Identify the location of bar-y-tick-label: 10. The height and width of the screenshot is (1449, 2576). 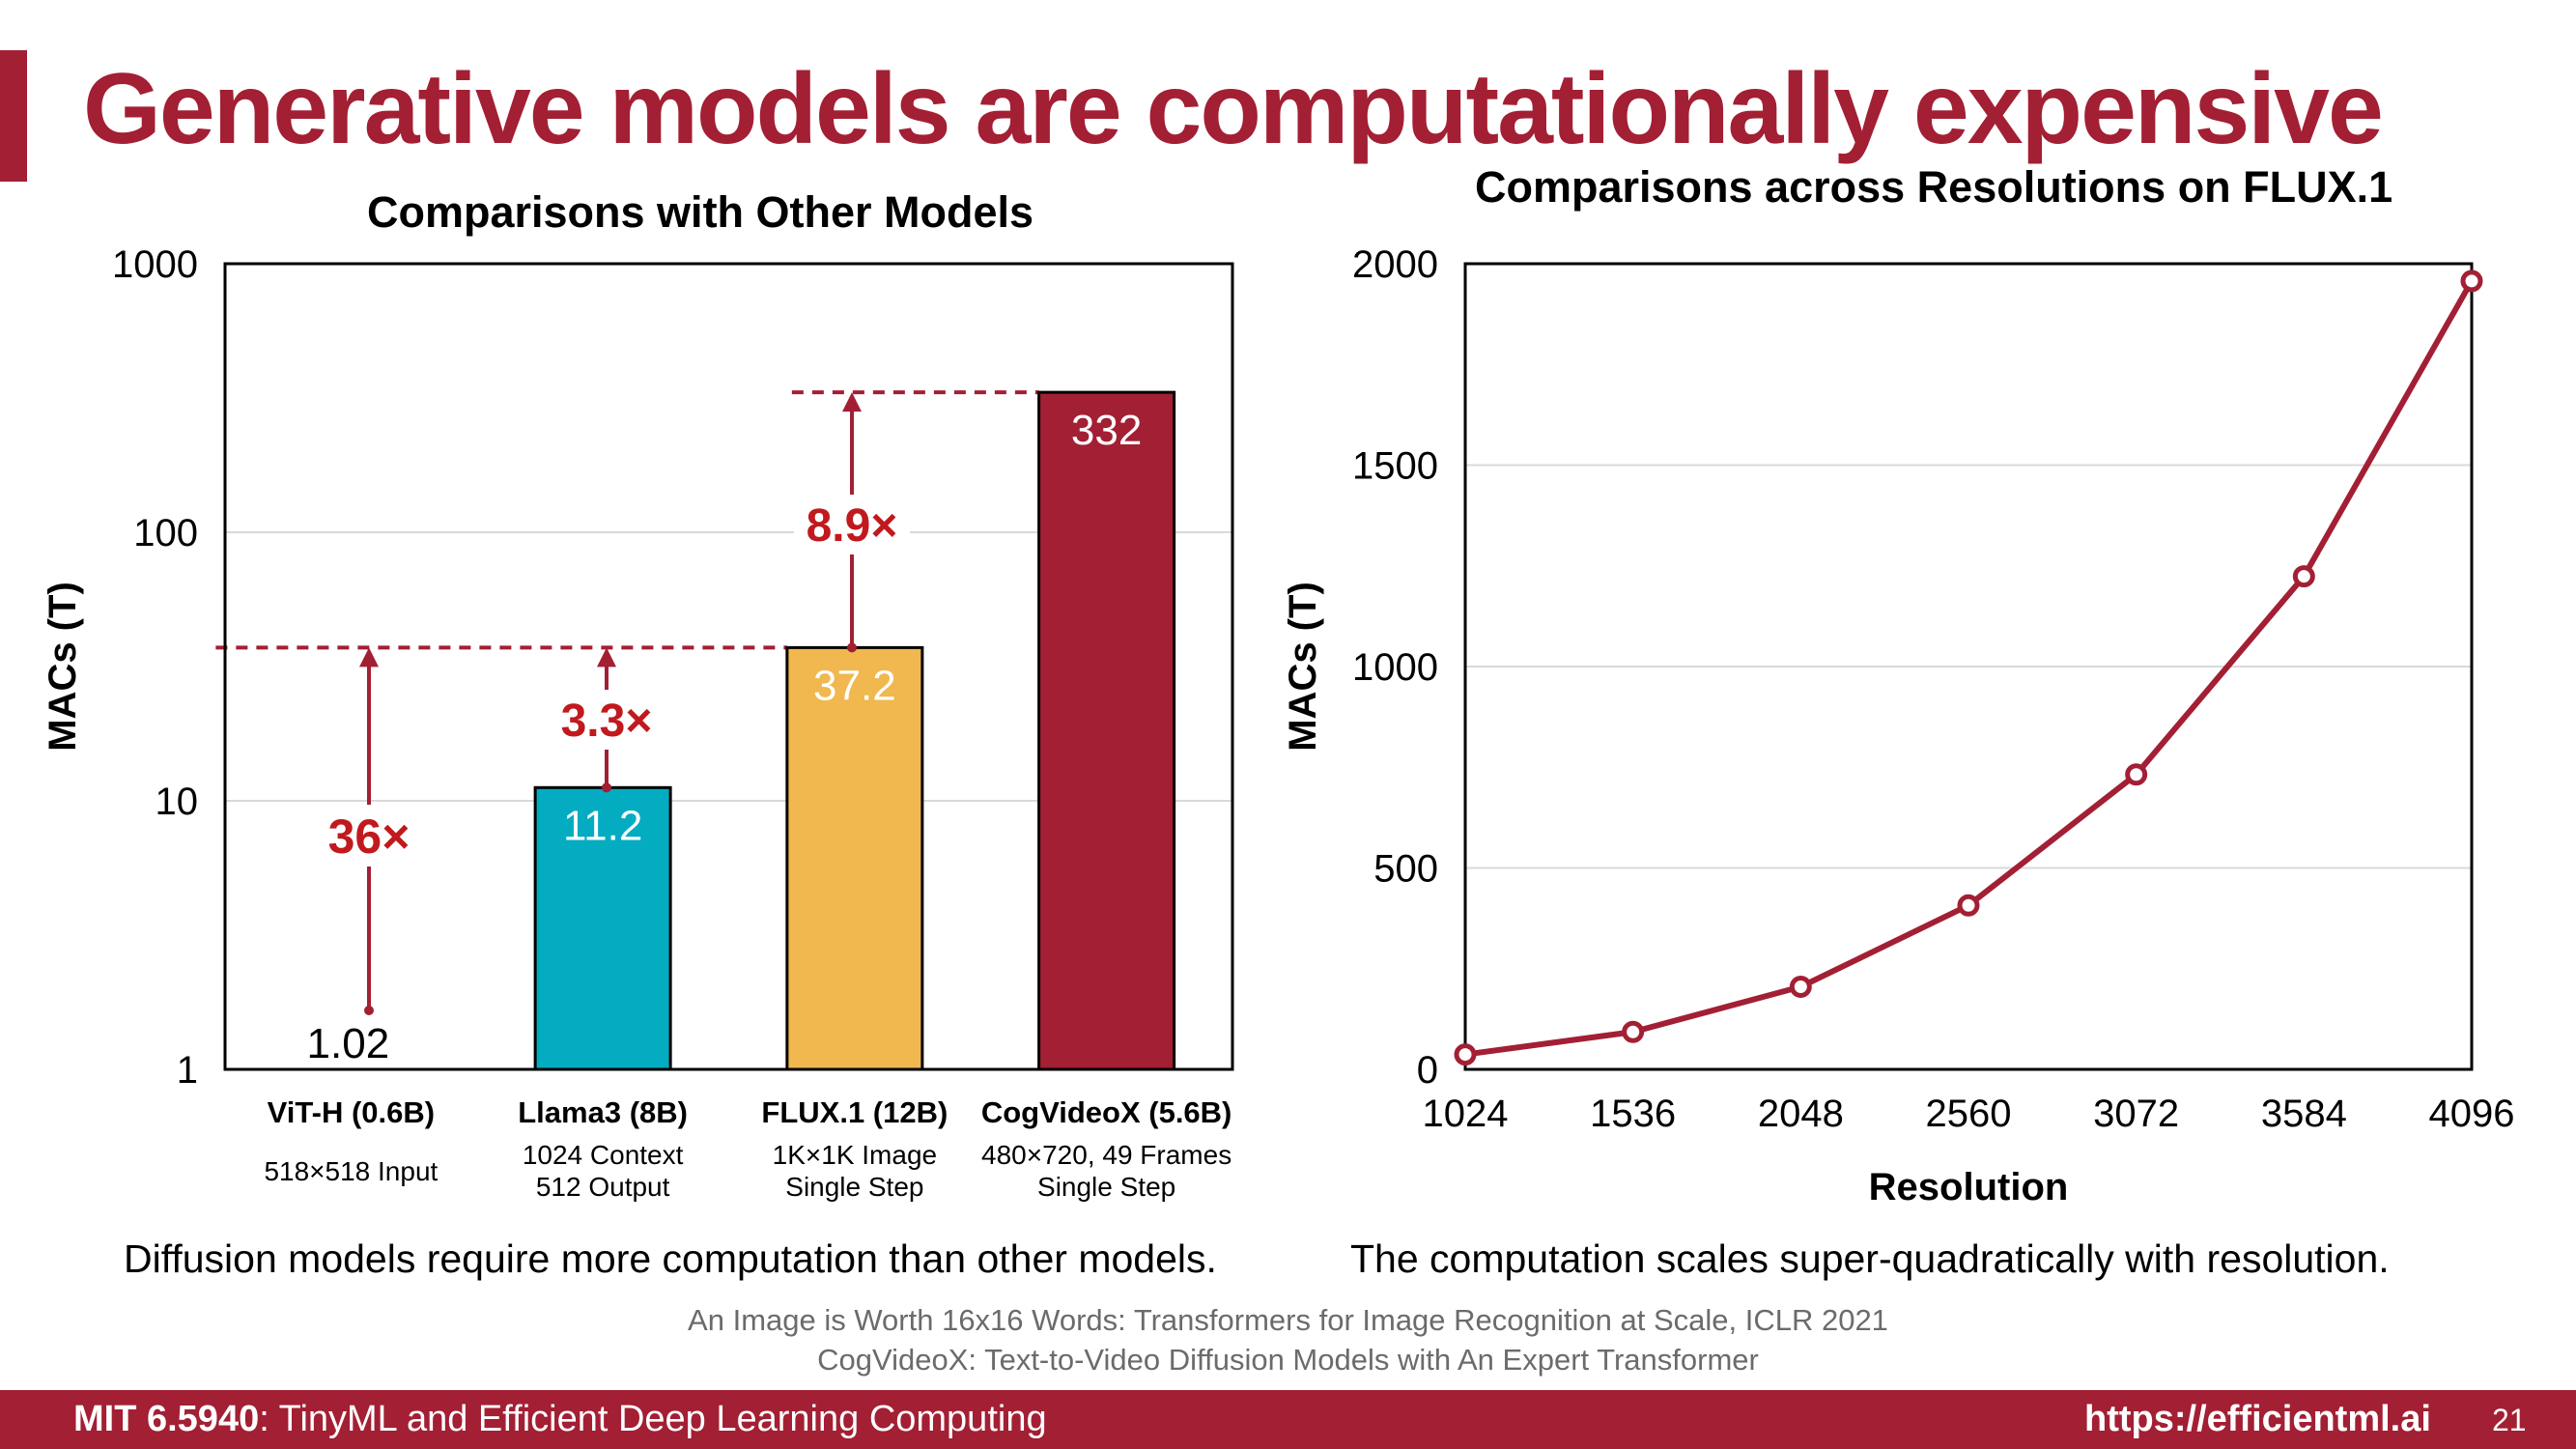
(177, 802).